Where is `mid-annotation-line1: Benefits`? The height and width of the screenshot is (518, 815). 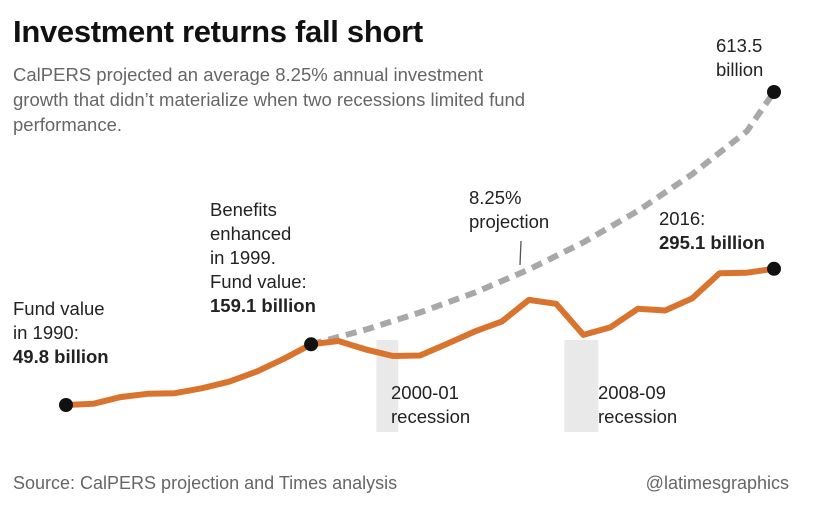 mid-annotation-line1: Benefits is located at coordinates (243, 209).